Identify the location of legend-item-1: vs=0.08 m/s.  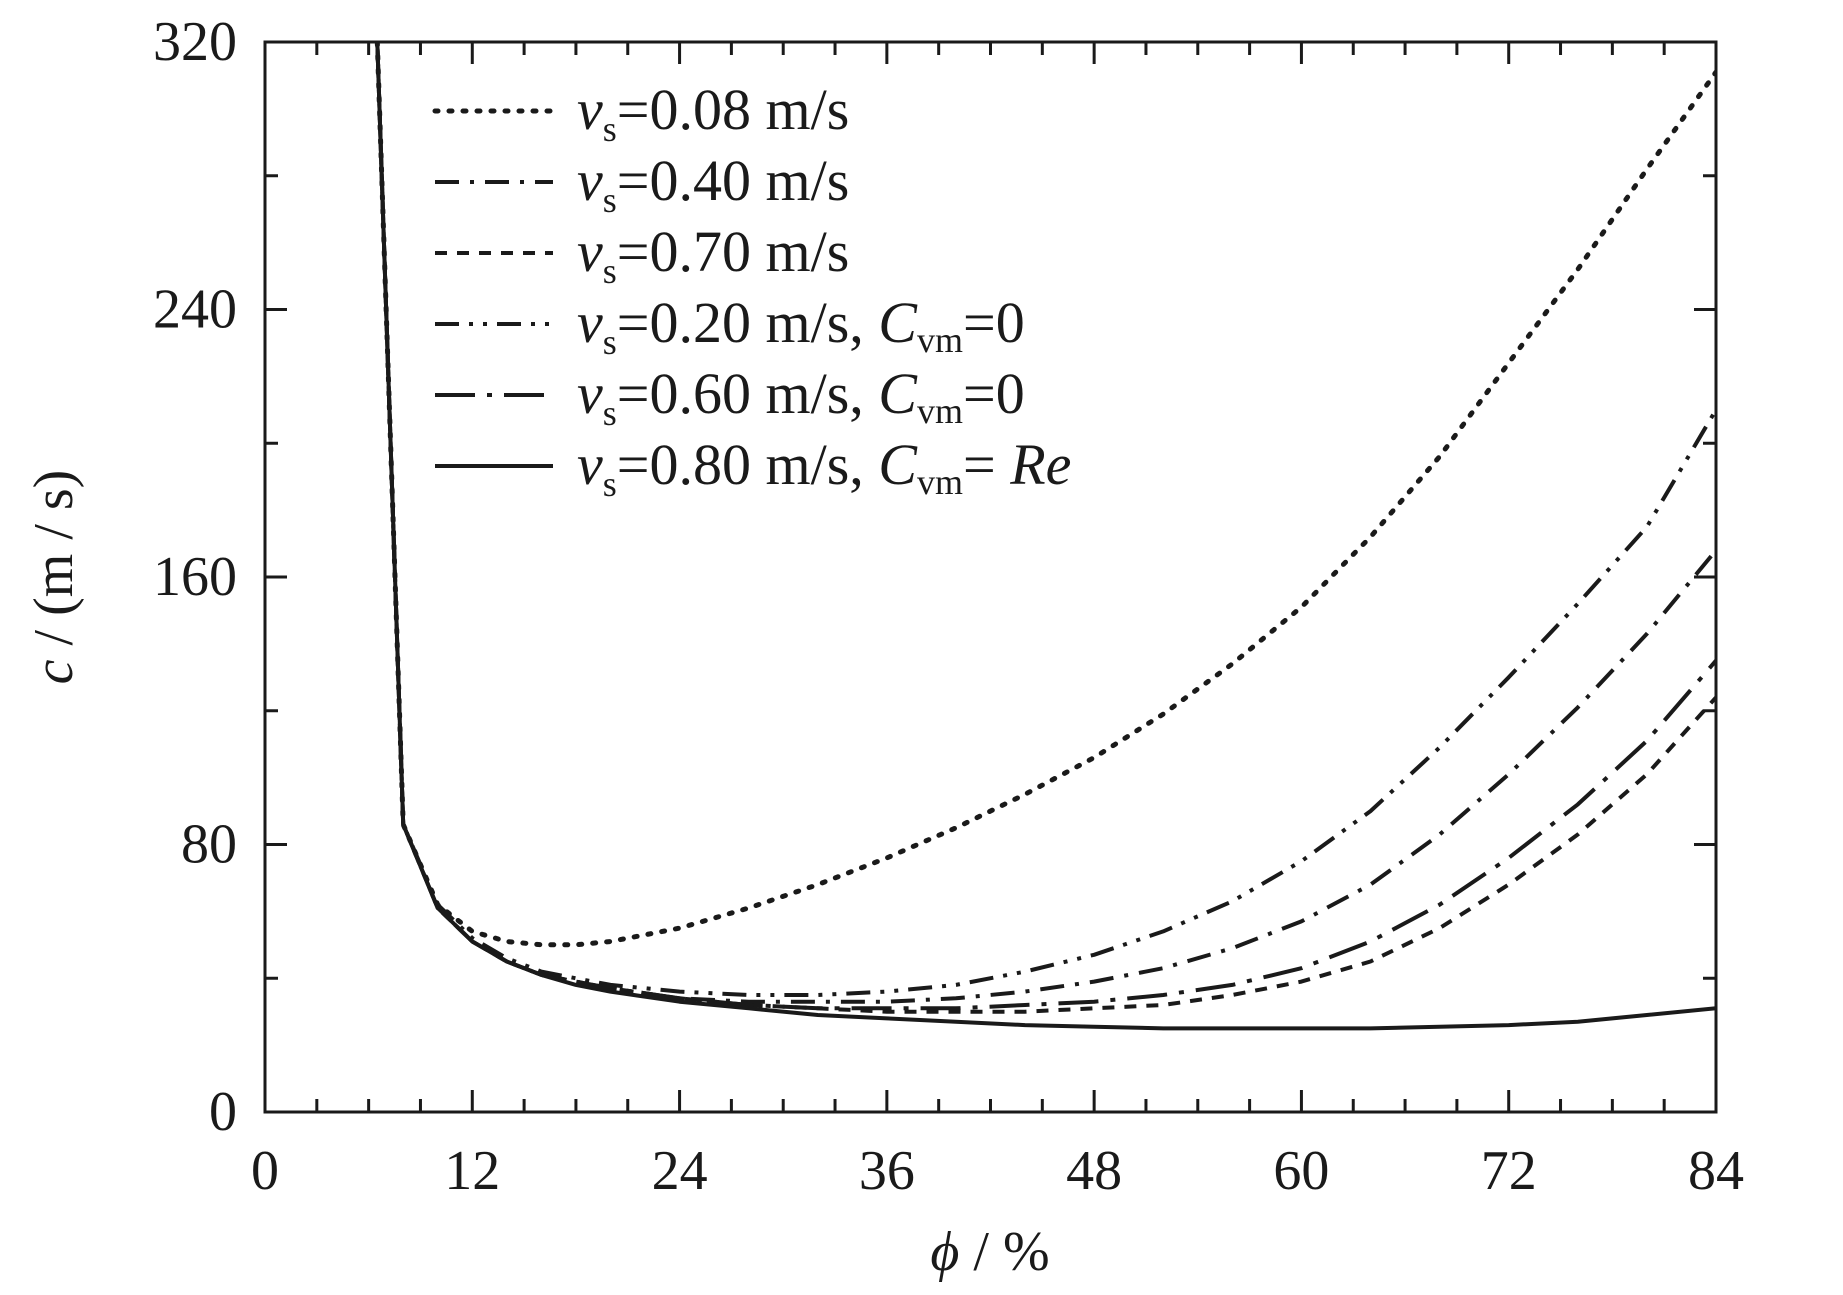
(640, 113).